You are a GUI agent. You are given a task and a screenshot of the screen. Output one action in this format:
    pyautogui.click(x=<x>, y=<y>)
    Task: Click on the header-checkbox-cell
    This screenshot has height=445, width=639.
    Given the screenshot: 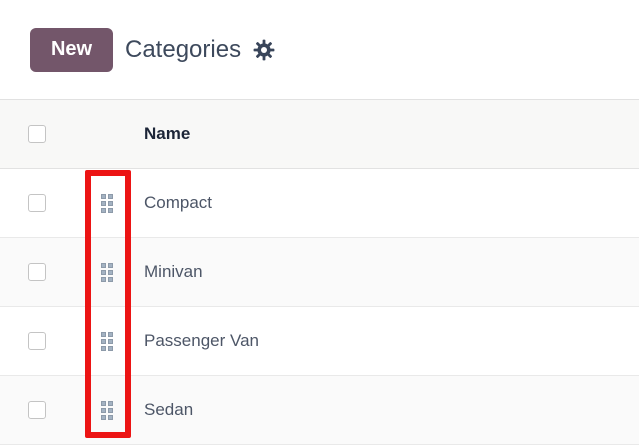 What is the action you would take?
    pyautogui.click(x=35, y=134)
    